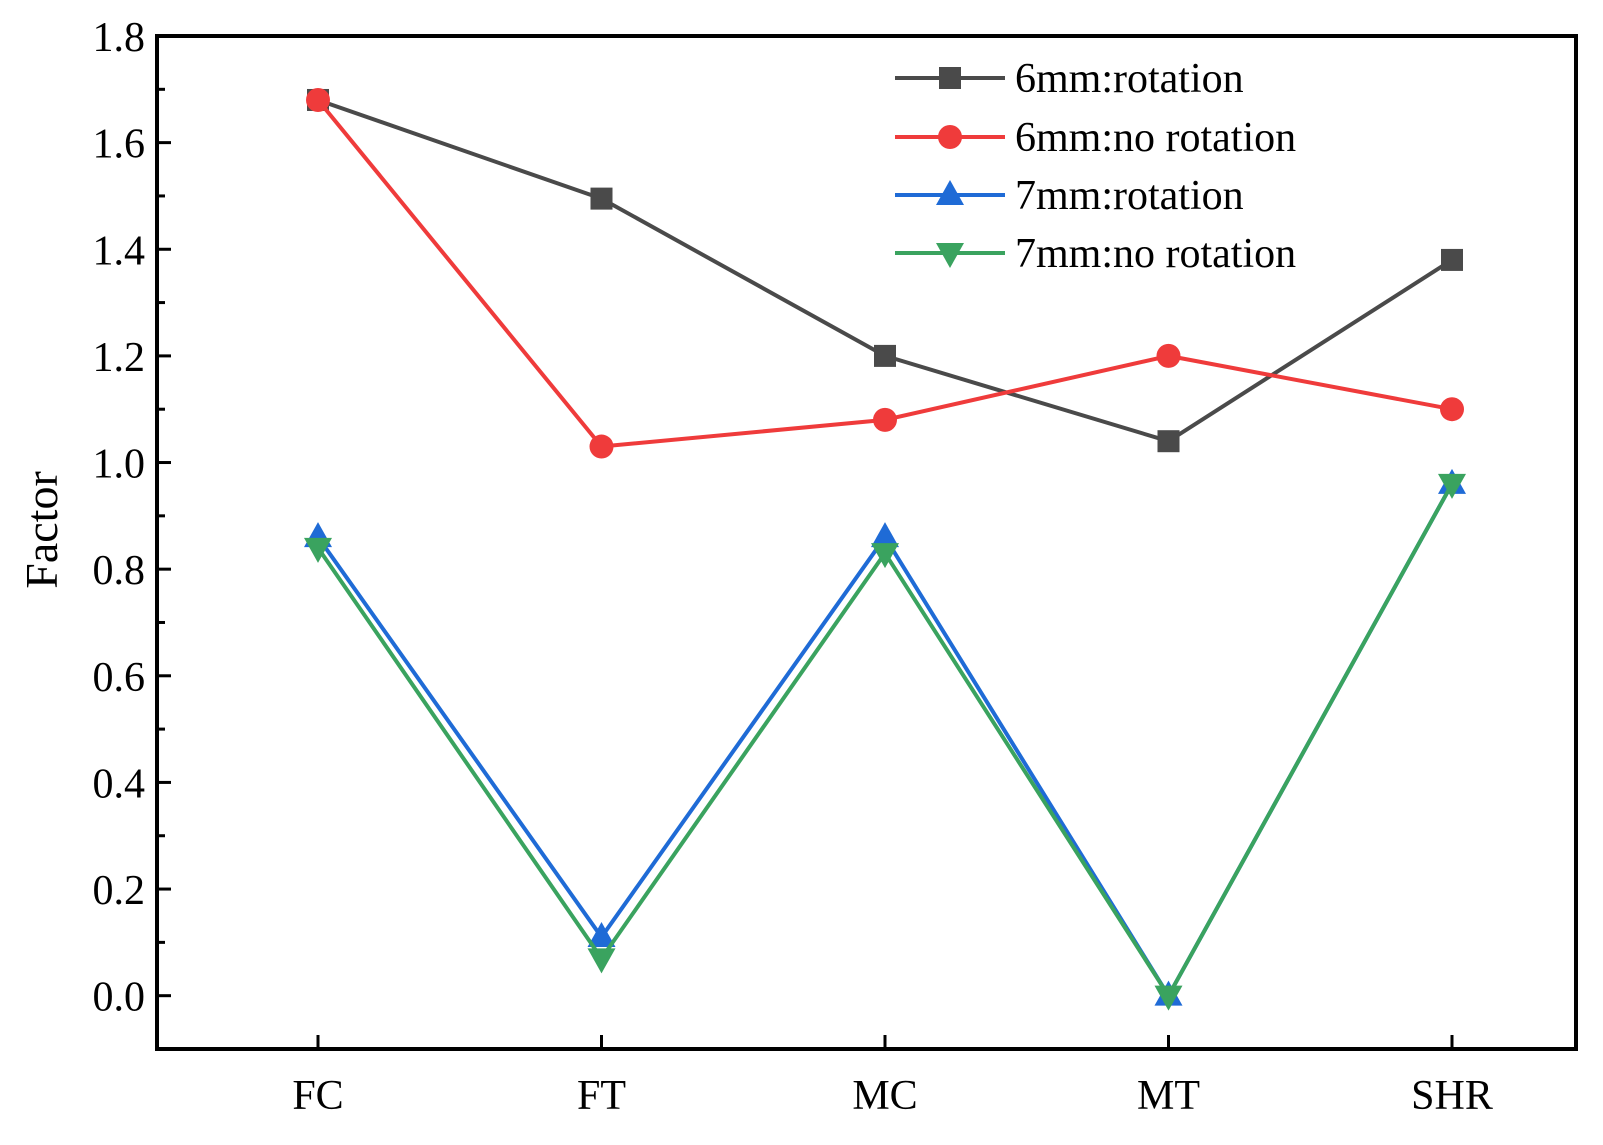 The height and width of the screenshot is (1145, 1603). What do you see at coordinates (119, 678) in the screenshot?
I see `y-tick-label: 0.6` at bounding box center [119, 678].